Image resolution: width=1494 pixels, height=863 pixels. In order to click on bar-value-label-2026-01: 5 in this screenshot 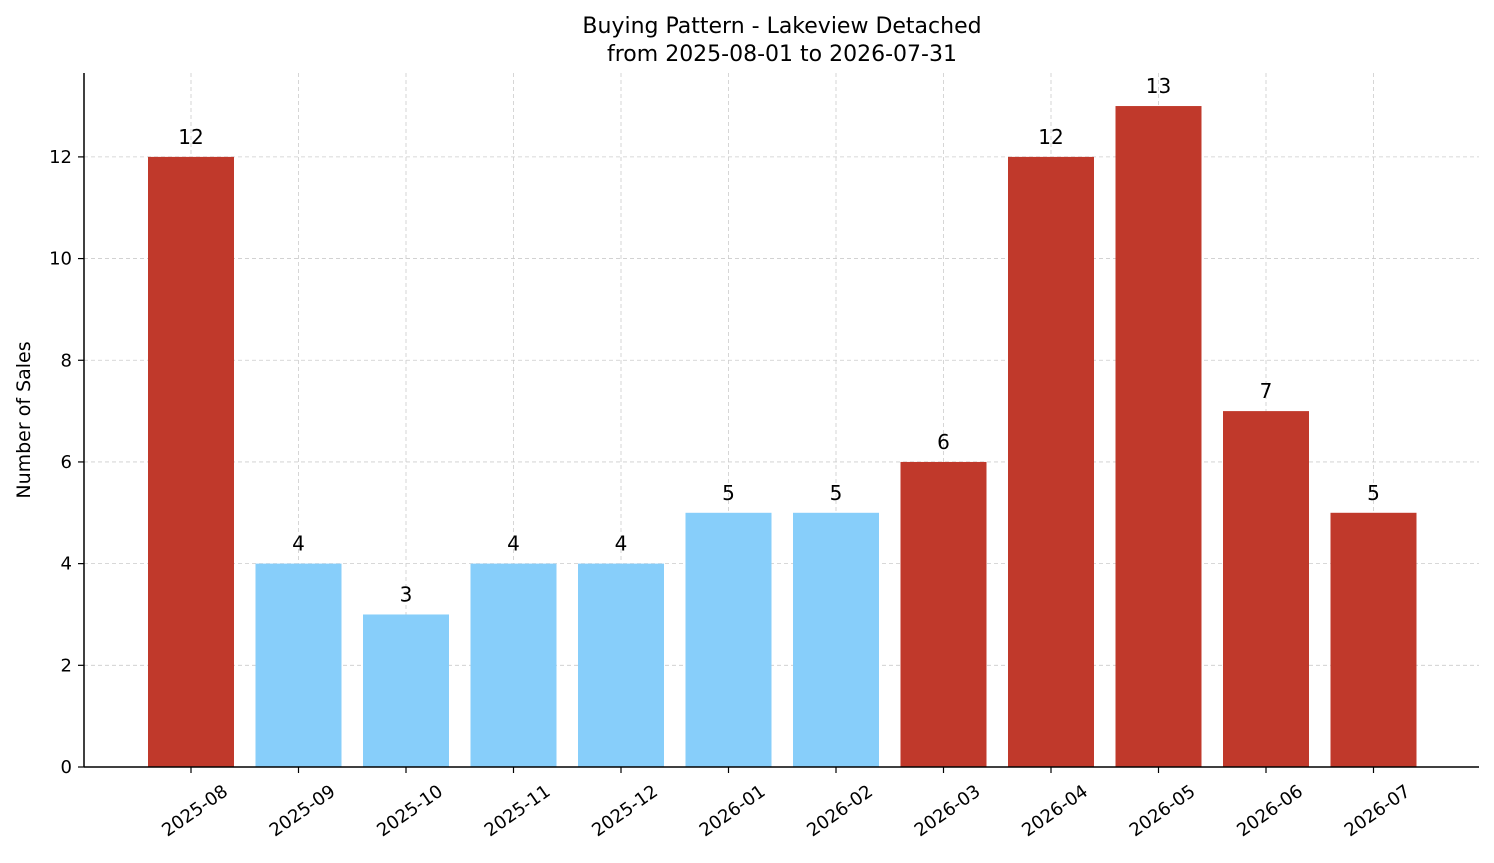, I will do `click(728, 493)`.